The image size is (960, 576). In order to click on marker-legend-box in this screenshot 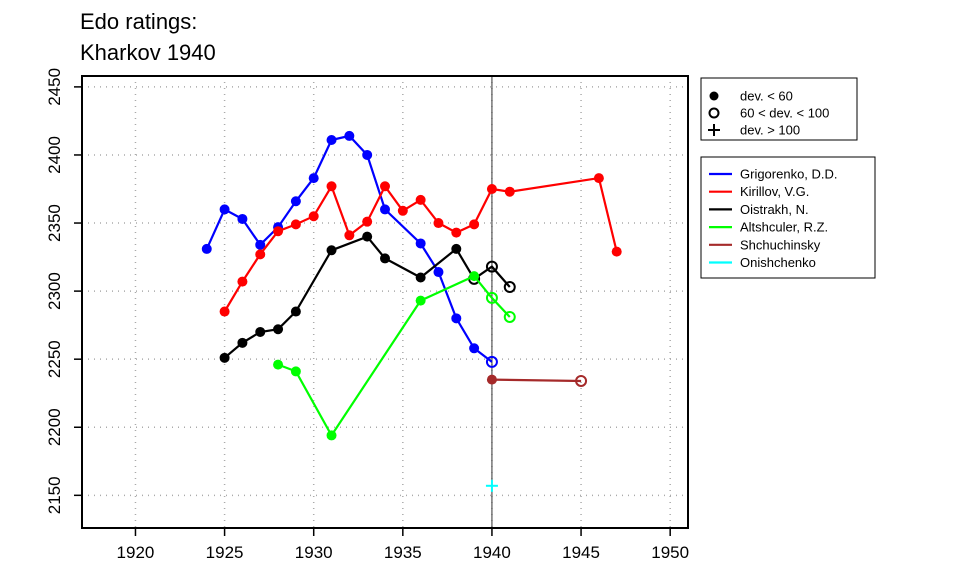, I will do `click(779, 109)`.